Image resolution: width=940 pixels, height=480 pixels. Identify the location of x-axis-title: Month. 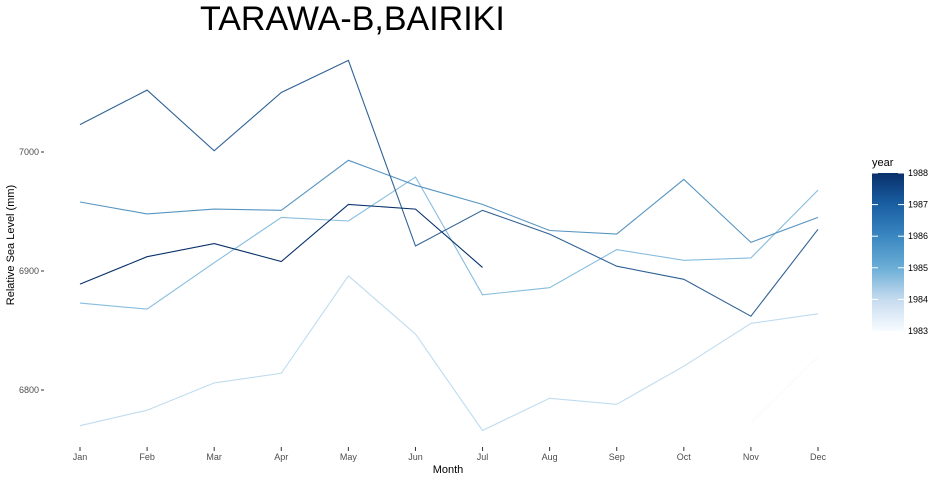
(448, 470).